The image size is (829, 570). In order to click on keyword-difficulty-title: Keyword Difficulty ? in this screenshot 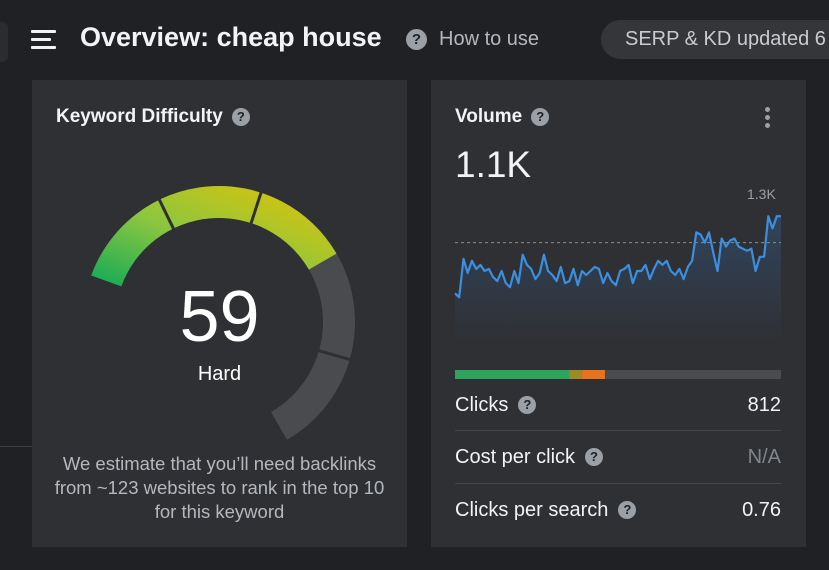, I will do `click(153, 117)`.